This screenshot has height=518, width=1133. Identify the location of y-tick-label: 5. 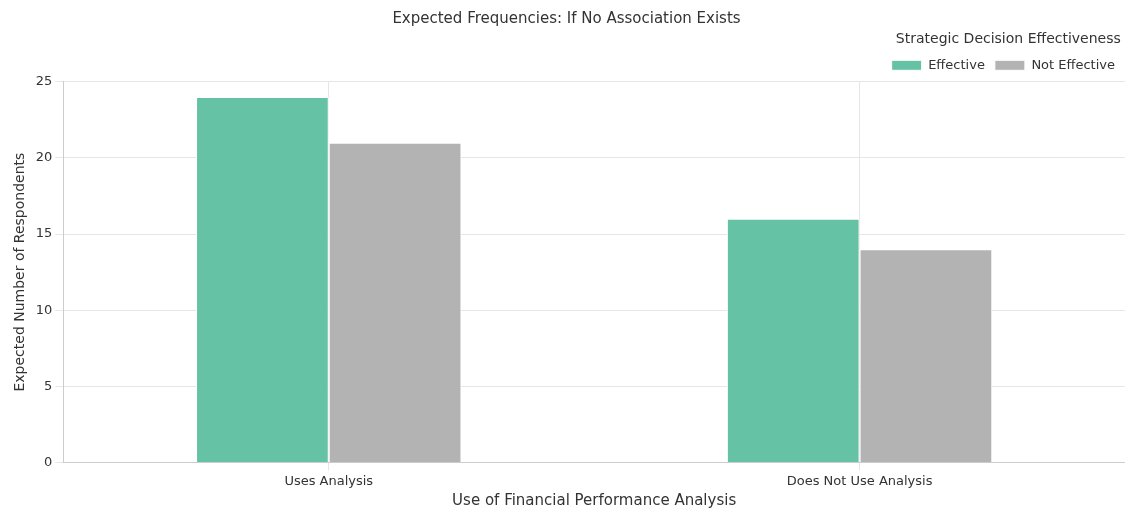
(48, 385).